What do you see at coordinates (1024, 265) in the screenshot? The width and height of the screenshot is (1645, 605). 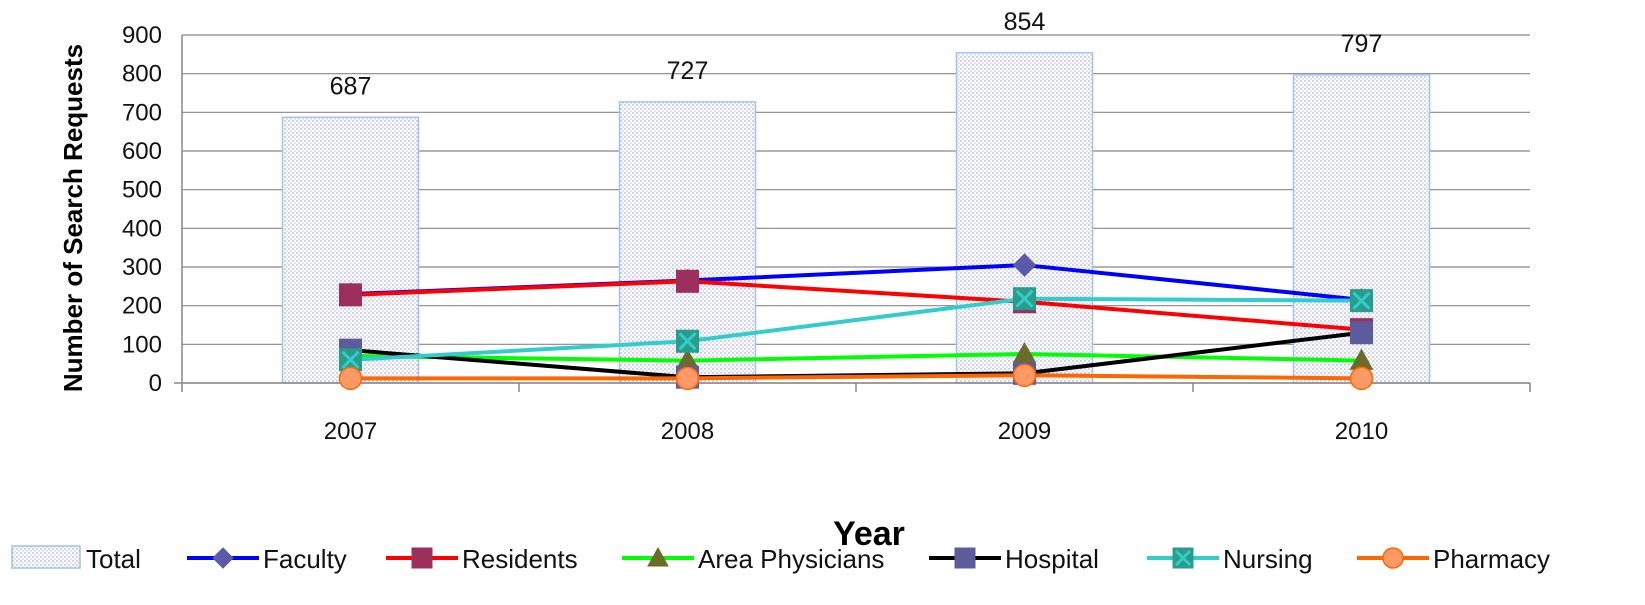 I see `point-faculty` at bounding box center [1024, 265].